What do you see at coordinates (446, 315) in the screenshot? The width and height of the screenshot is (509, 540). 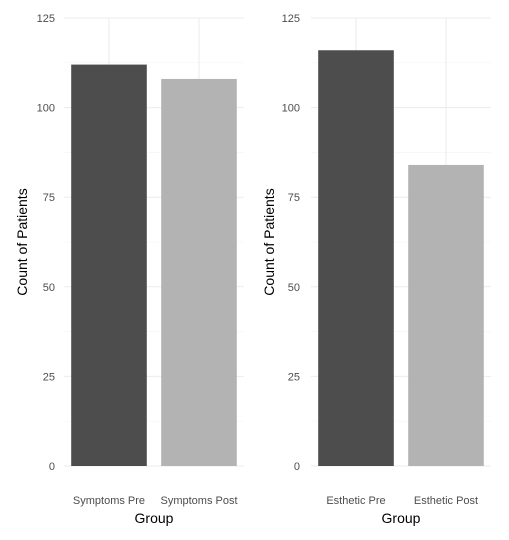 I see `bar-esthetic-post` at bounding box center [446, 315].